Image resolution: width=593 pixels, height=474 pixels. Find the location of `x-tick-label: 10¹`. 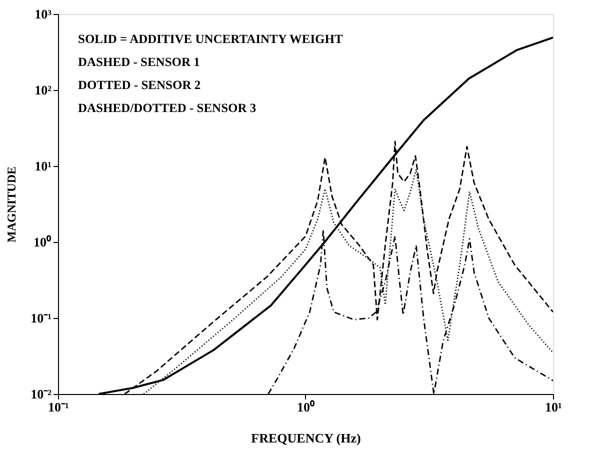

x-tick-label: 10¹ is located at coordinates (553, 407).